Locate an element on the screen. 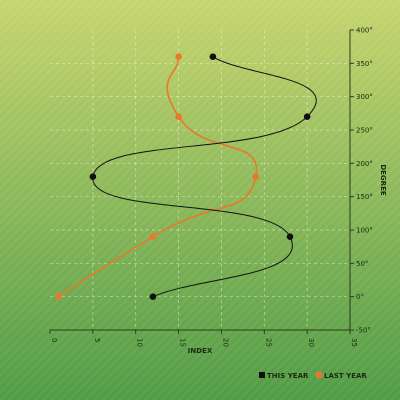 Image resolution: width=400 pixels, height=400 pixels. x-tick-label: 20 is located at coordinates (225, 342).